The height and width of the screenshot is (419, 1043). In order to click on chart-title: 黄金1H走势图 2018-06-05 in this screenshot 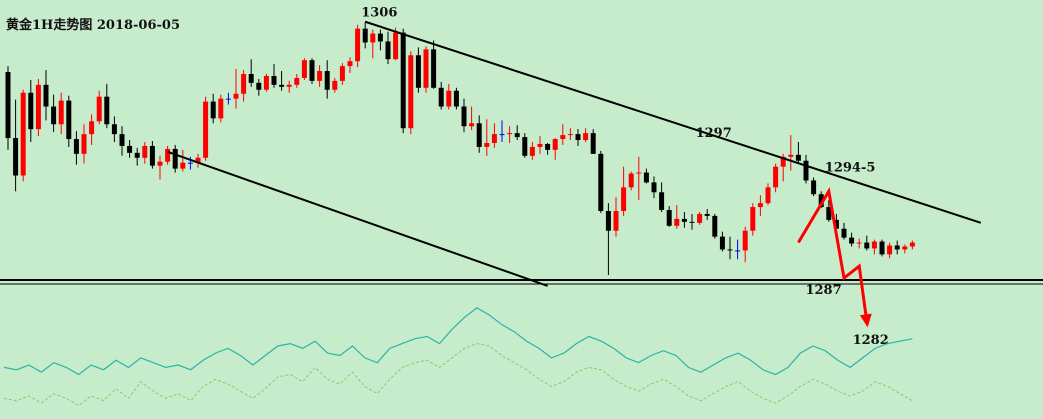, I will do `click(93, 25)`.